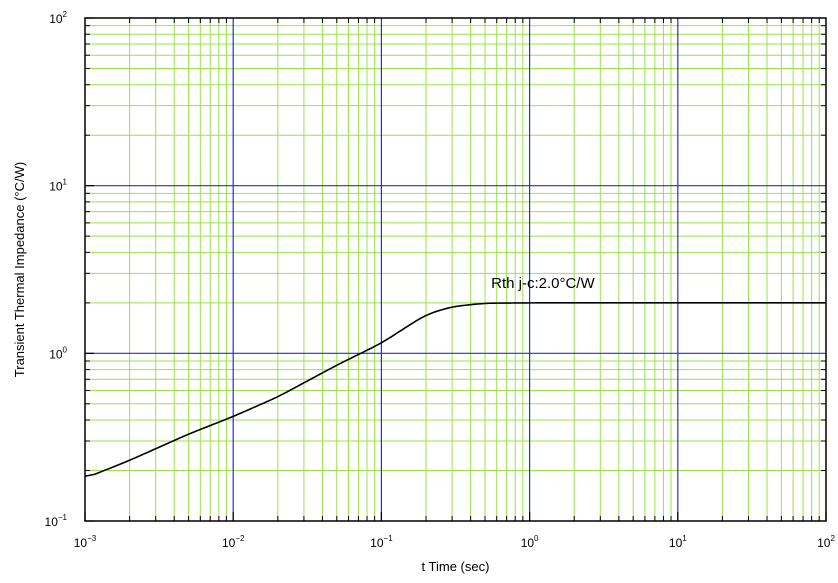 The height and width of the screenshot is (583, 838). I want to click on y-tick-label: 10², so click(58, 18).